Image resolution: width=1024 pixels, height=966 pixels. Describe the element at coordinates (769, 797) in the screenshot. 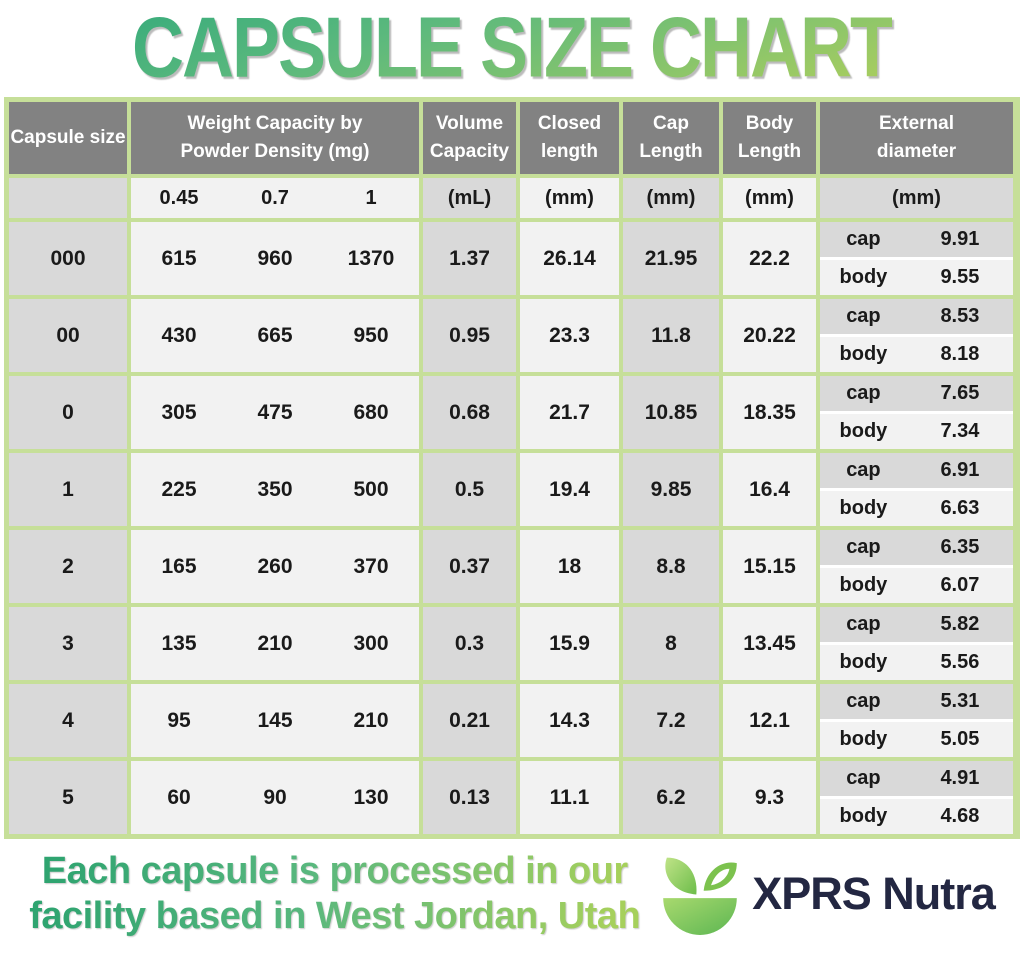

I see `cell-body-length: 9.3` at that location.